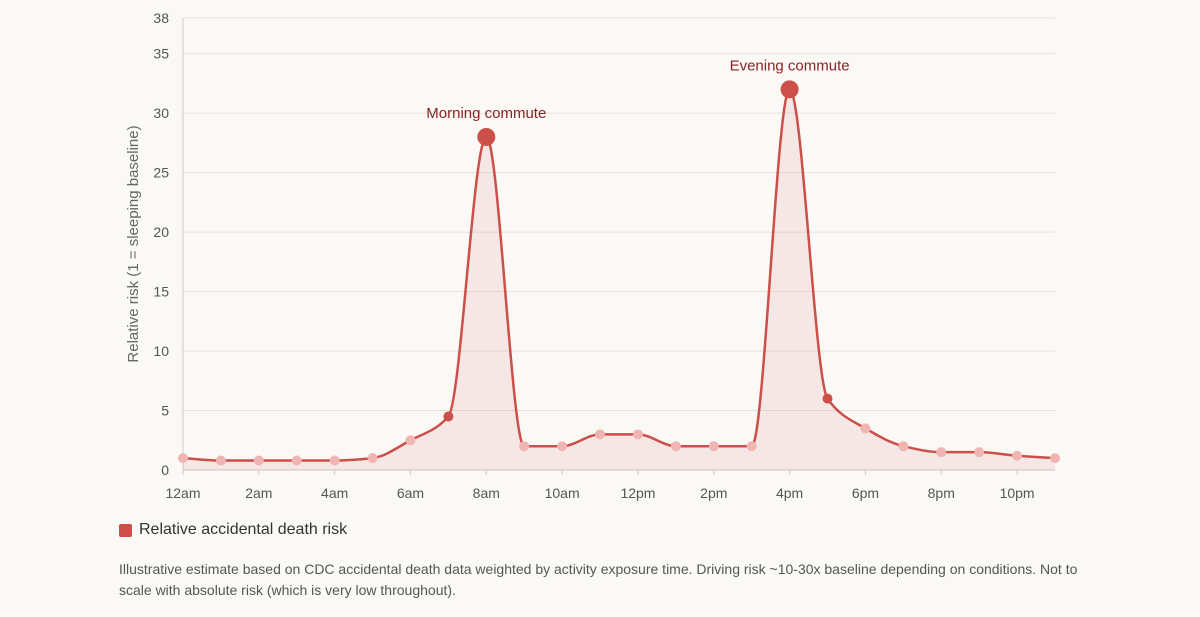 Image resolution: width=1200 pixels, height=617 pixels. Describe the element at coordinates (865, 493) in the screenshot. I see `x-tick-label: 6pm` at that location.